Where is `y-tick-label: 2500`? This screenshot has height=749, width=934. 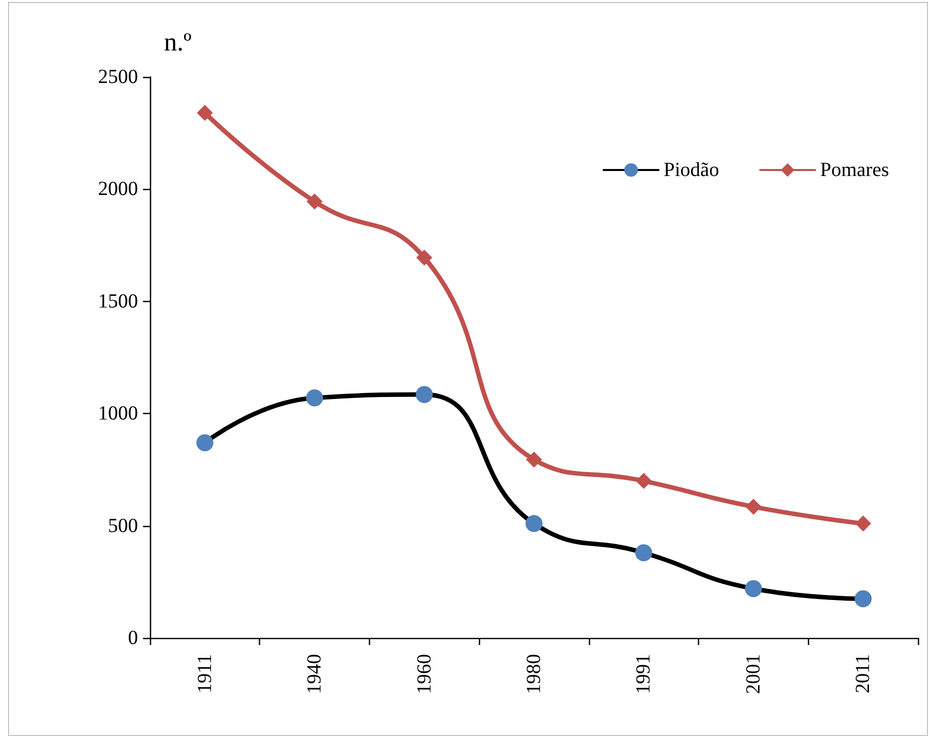
y-tick-label: 2500 is located at coordinates (118, 77).